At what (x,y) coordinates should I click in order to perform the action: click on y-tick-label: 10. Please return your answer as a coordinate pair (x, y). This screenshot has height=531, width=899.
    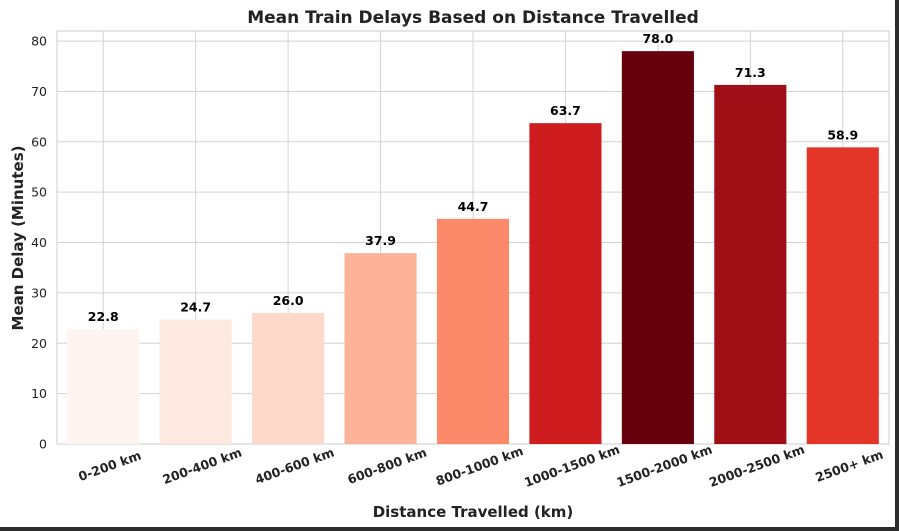
    Looking at the image, I should click on (39, 393).